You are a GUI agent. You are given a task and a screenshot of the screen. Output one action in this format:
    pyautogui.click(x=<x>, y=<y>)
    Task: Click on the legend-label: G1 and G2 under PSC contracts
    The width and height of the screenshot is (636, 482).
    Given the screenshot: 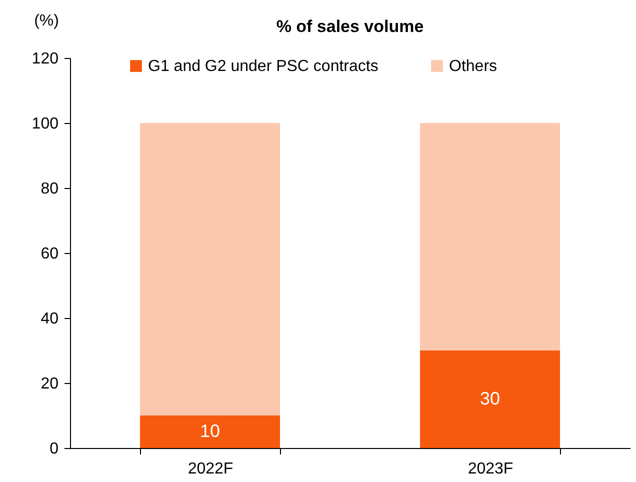 What is the action you would take?
    pyautogui.click(x=263, y=66)
    